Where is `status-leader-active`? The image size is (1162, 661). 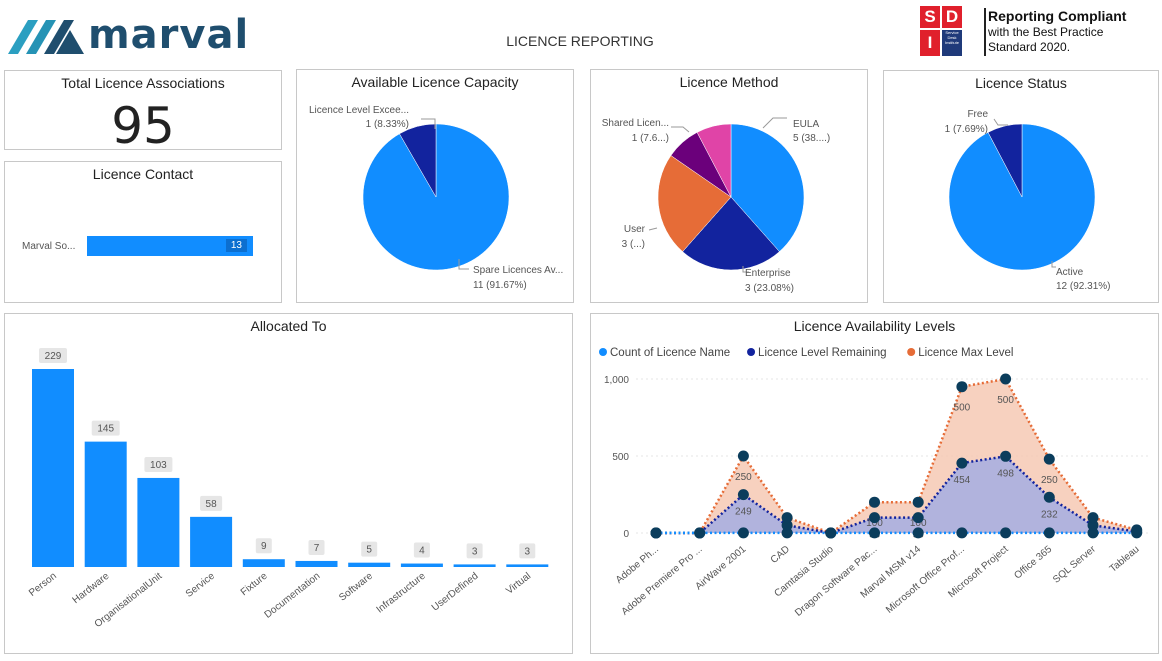
status-leader-active is located at coordinates (1053, 264).